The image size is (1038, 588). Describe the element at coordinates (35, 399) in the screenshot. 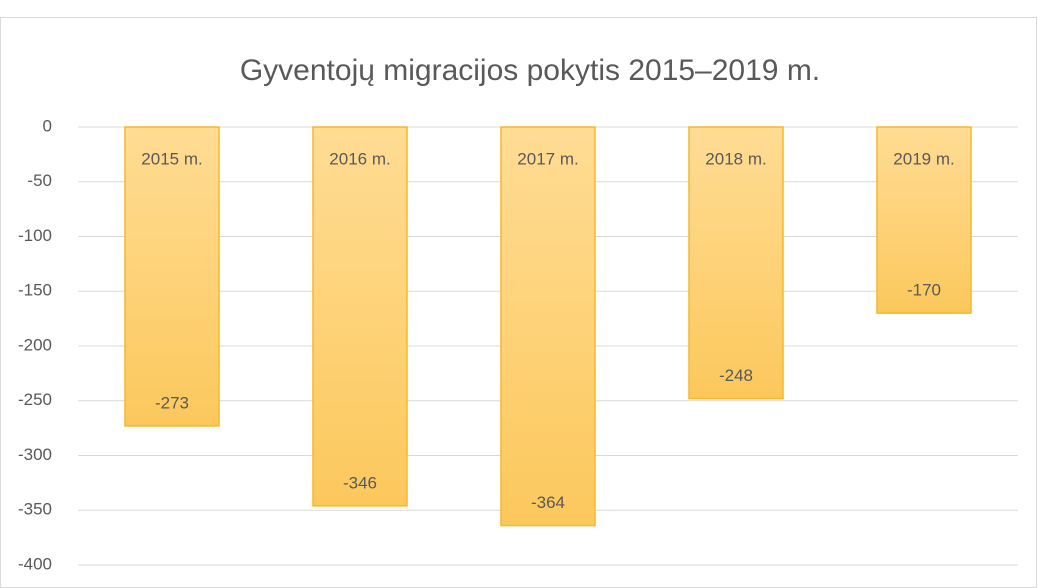

I see `y-tick-label: -250` at that location.